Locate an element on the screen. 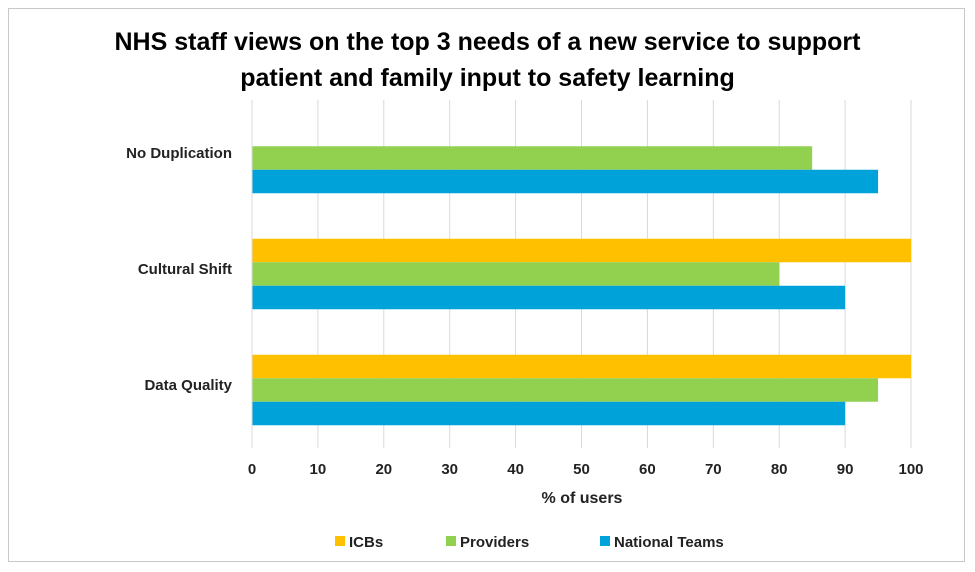  x-axis-title: % of users is located at coordinates (582, 498).